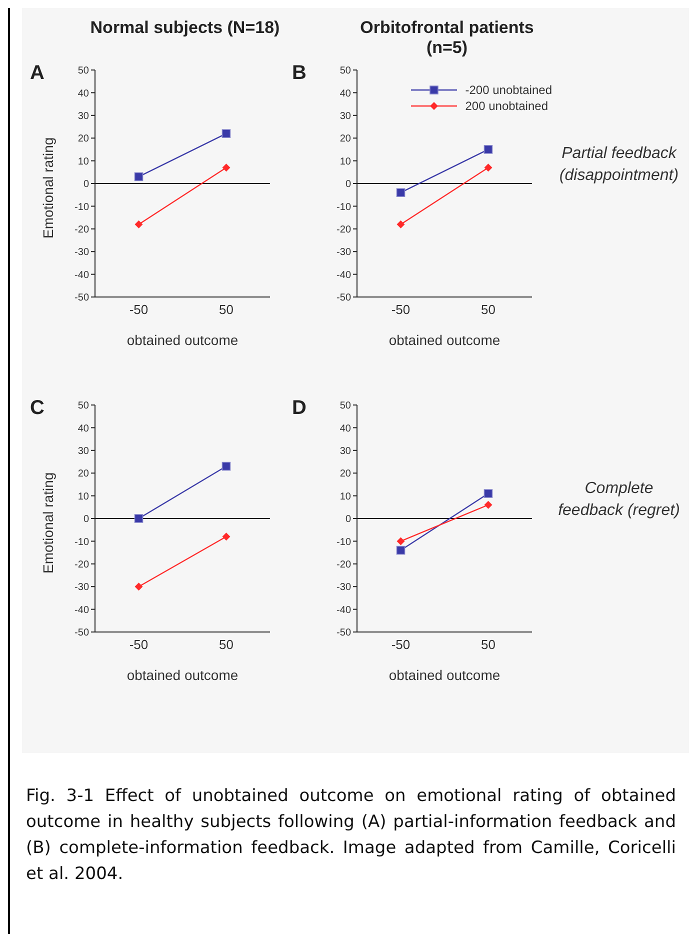 This screenshot has width=697, height=942. I want to click on text: Partial feedback (disappointment), so click(619, 165).